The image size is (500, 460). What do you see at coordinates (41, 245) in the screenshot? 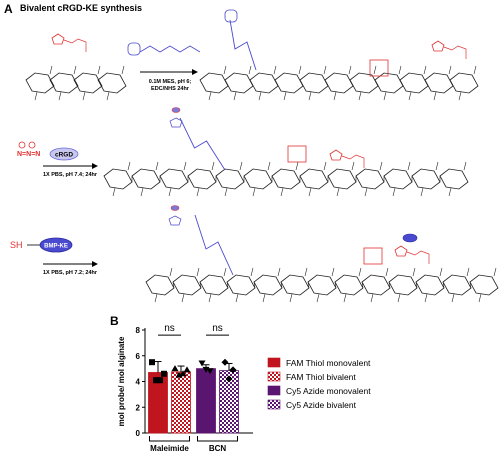
I see `thiol-bmp-ke-reagent: SH BMP-KE` at bounding box center [41, 245].